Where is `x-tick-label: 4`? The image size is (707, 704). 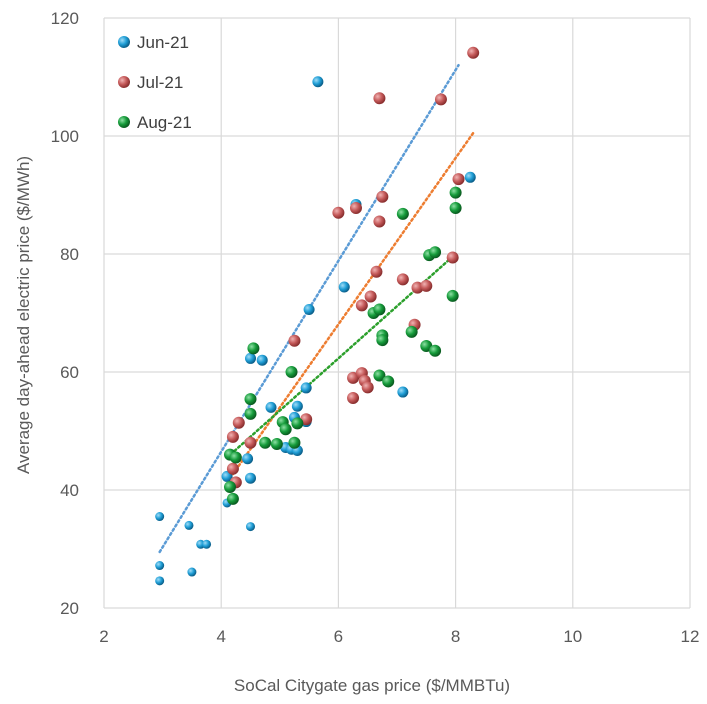
x-tick-label: 4 is located at coordinates (220, 636).